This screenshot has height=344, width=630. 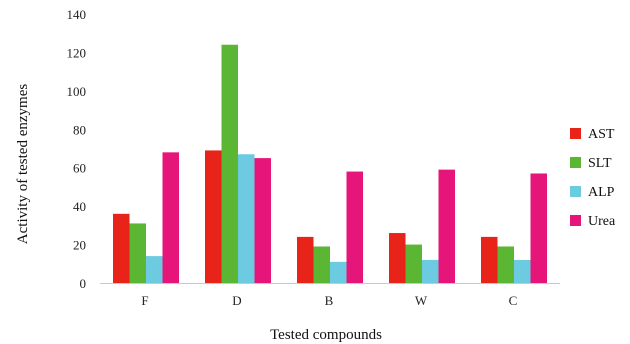 I want to click on legend: AST SLT ALP Urea, so click(x=593, y=178).